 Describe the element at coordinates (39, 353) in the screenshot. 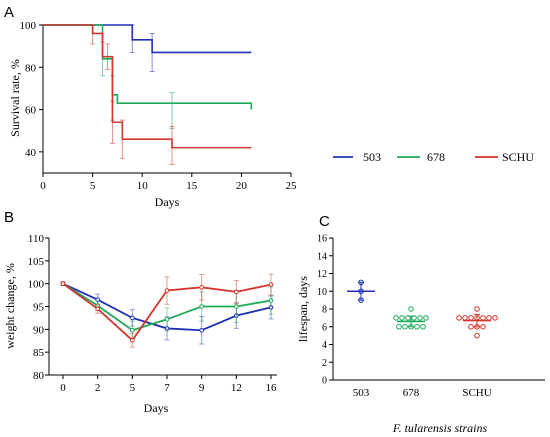

I see `panel-b-y-tick-label-85: 85` at that location.